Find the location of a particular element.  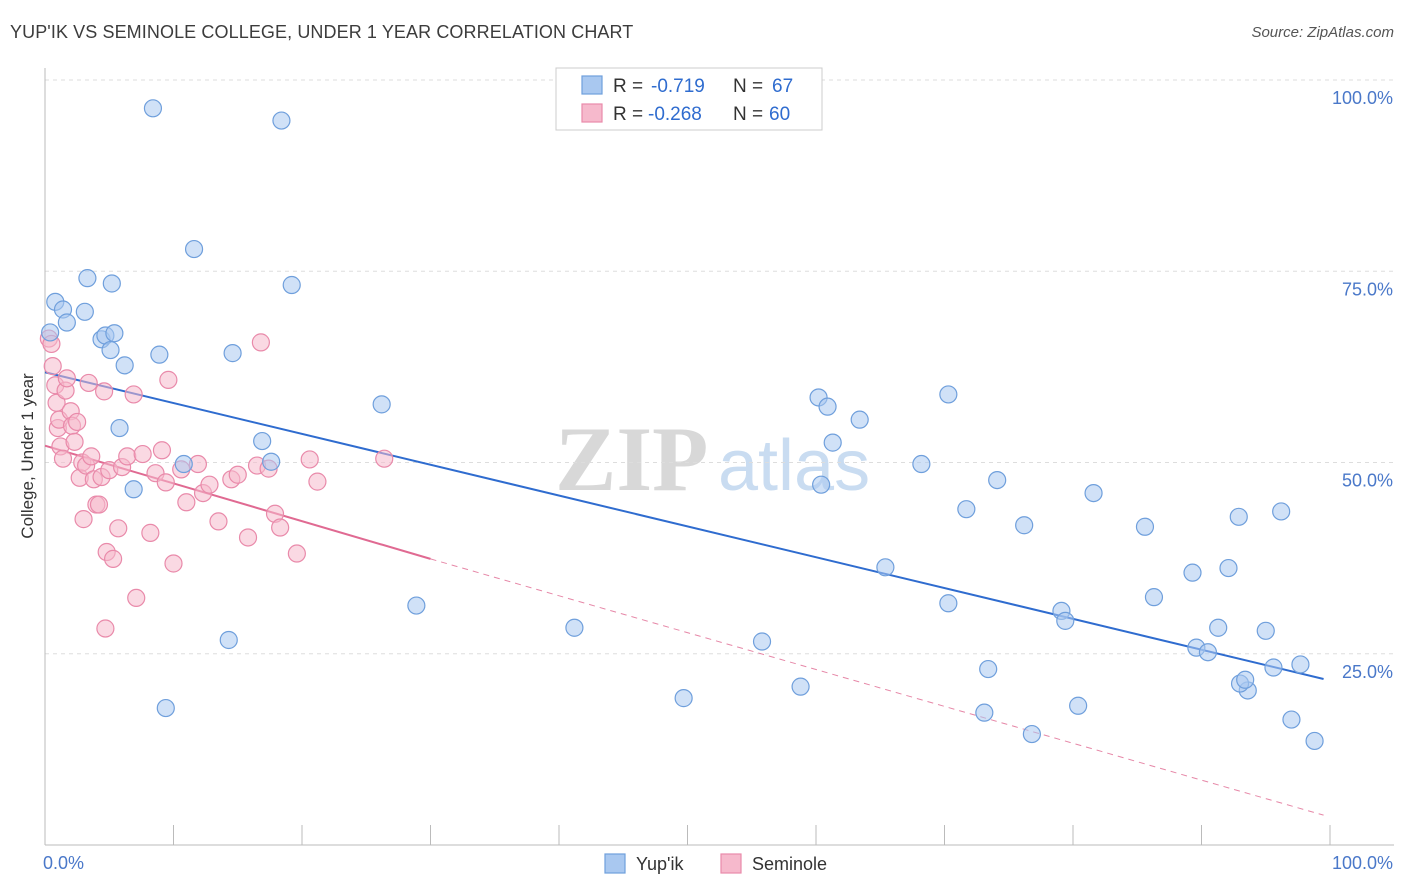

bottom-legend-label-seminole: Seminole is located at coordinates (789, 864).